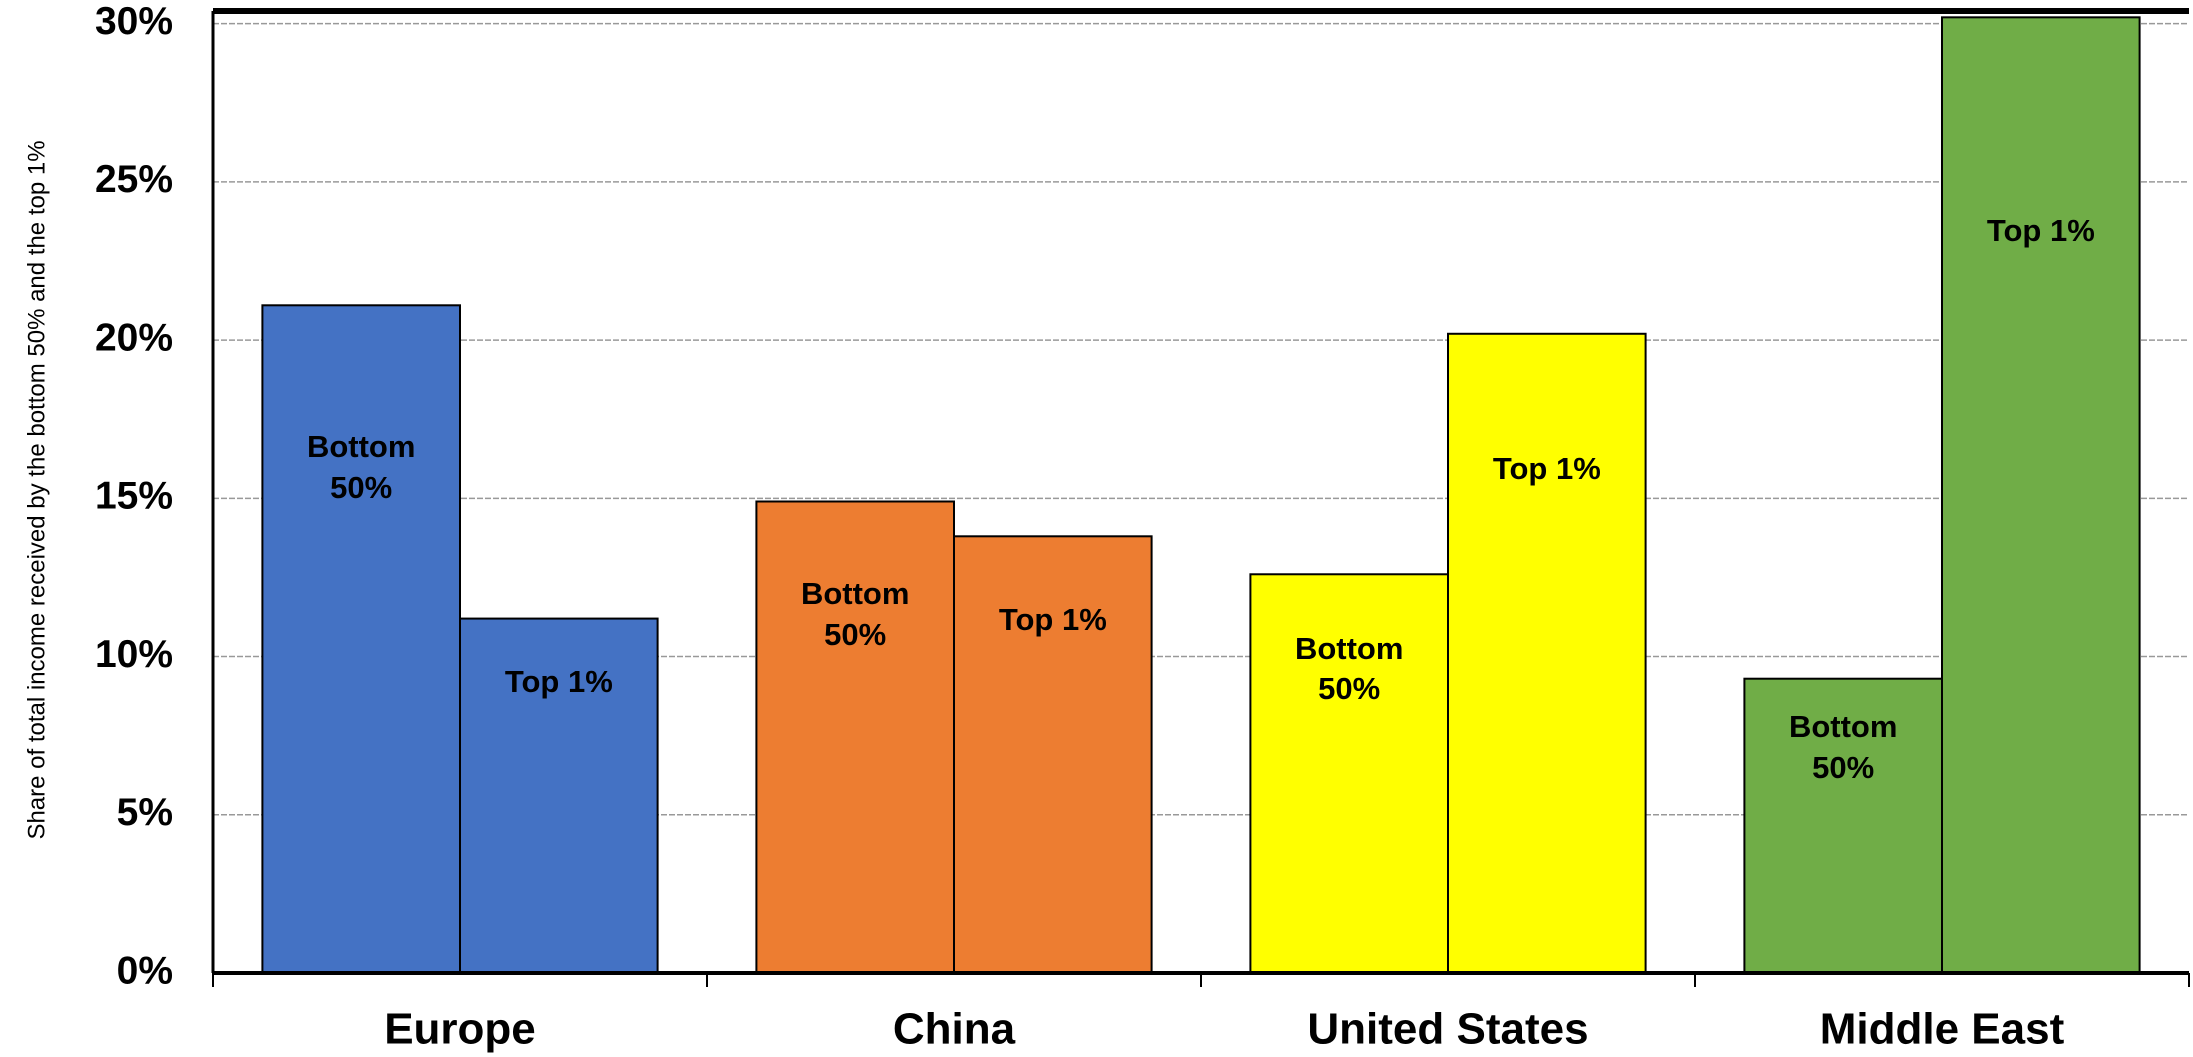 The width and height of the screenshot is (2193, 1057). I want to click on x-tick-label: United States, so click(1447, 1029).